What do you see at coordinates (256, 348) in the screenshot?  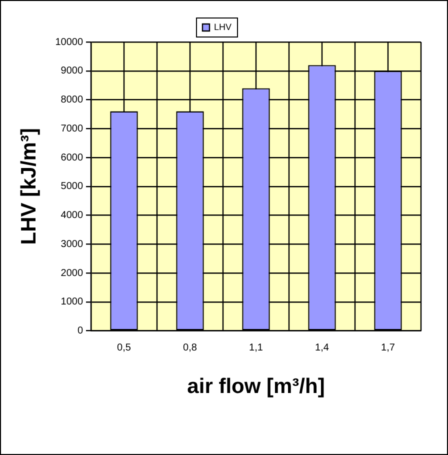 I see `x-tick-label: 1,1` at bounding box center [256, 348].